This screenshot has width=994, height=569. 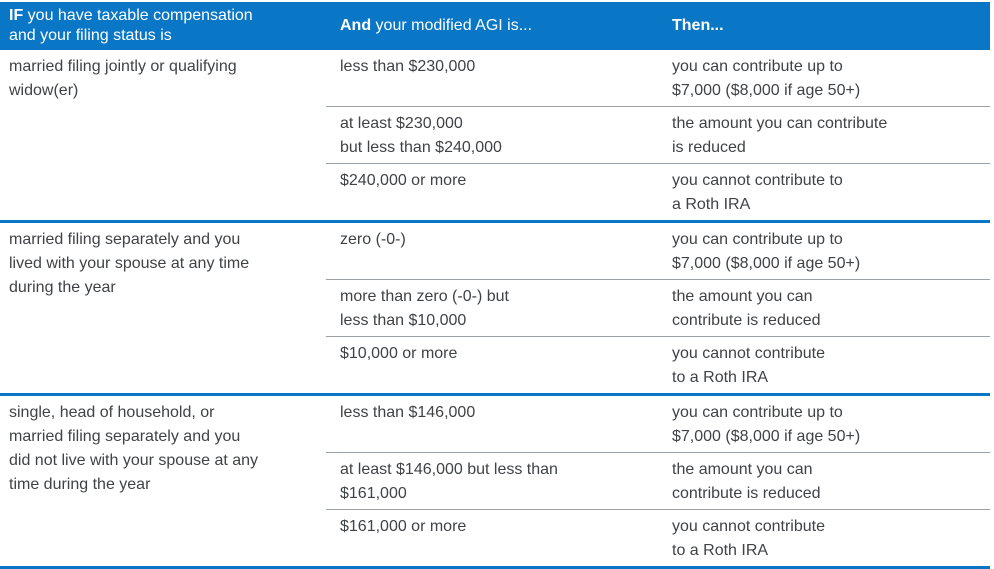 I want to click on agi-cell: at least $230,000 but less than $240,000, so click(x=493, y=134).